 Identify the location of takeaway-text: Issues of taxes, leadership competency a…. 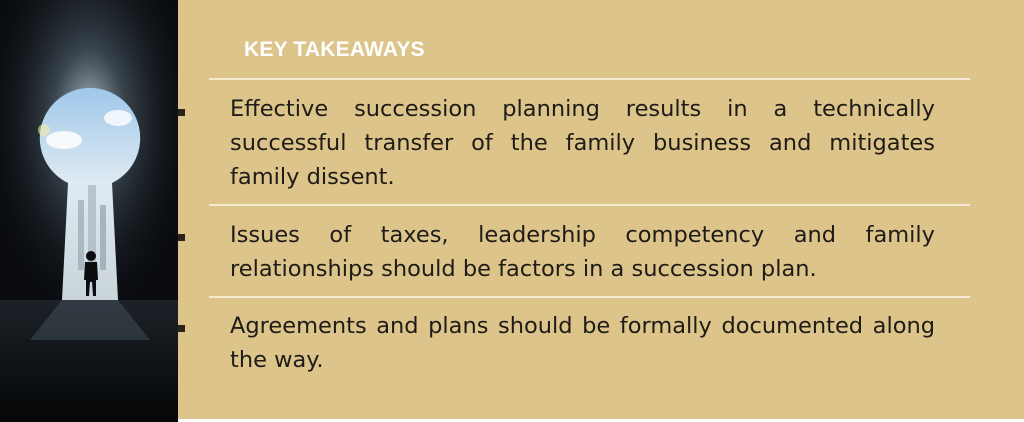
(582, 252).